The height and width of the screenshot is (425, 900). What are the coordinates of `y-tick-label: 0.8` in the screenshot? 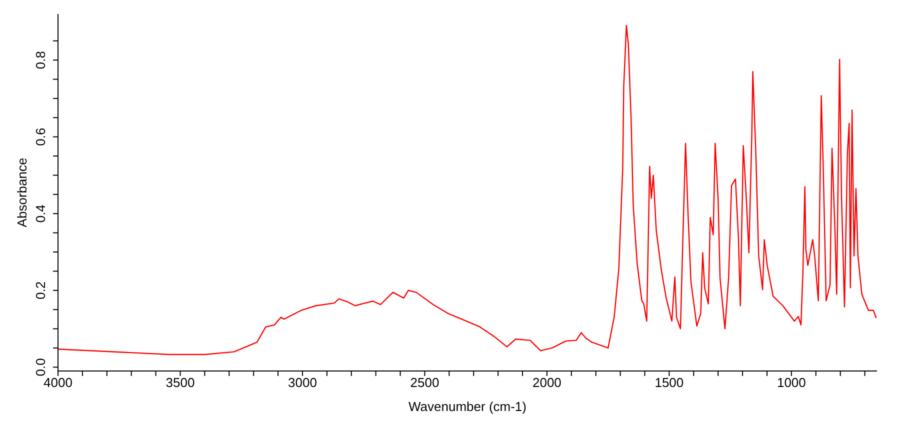 It's located at (40, 60).